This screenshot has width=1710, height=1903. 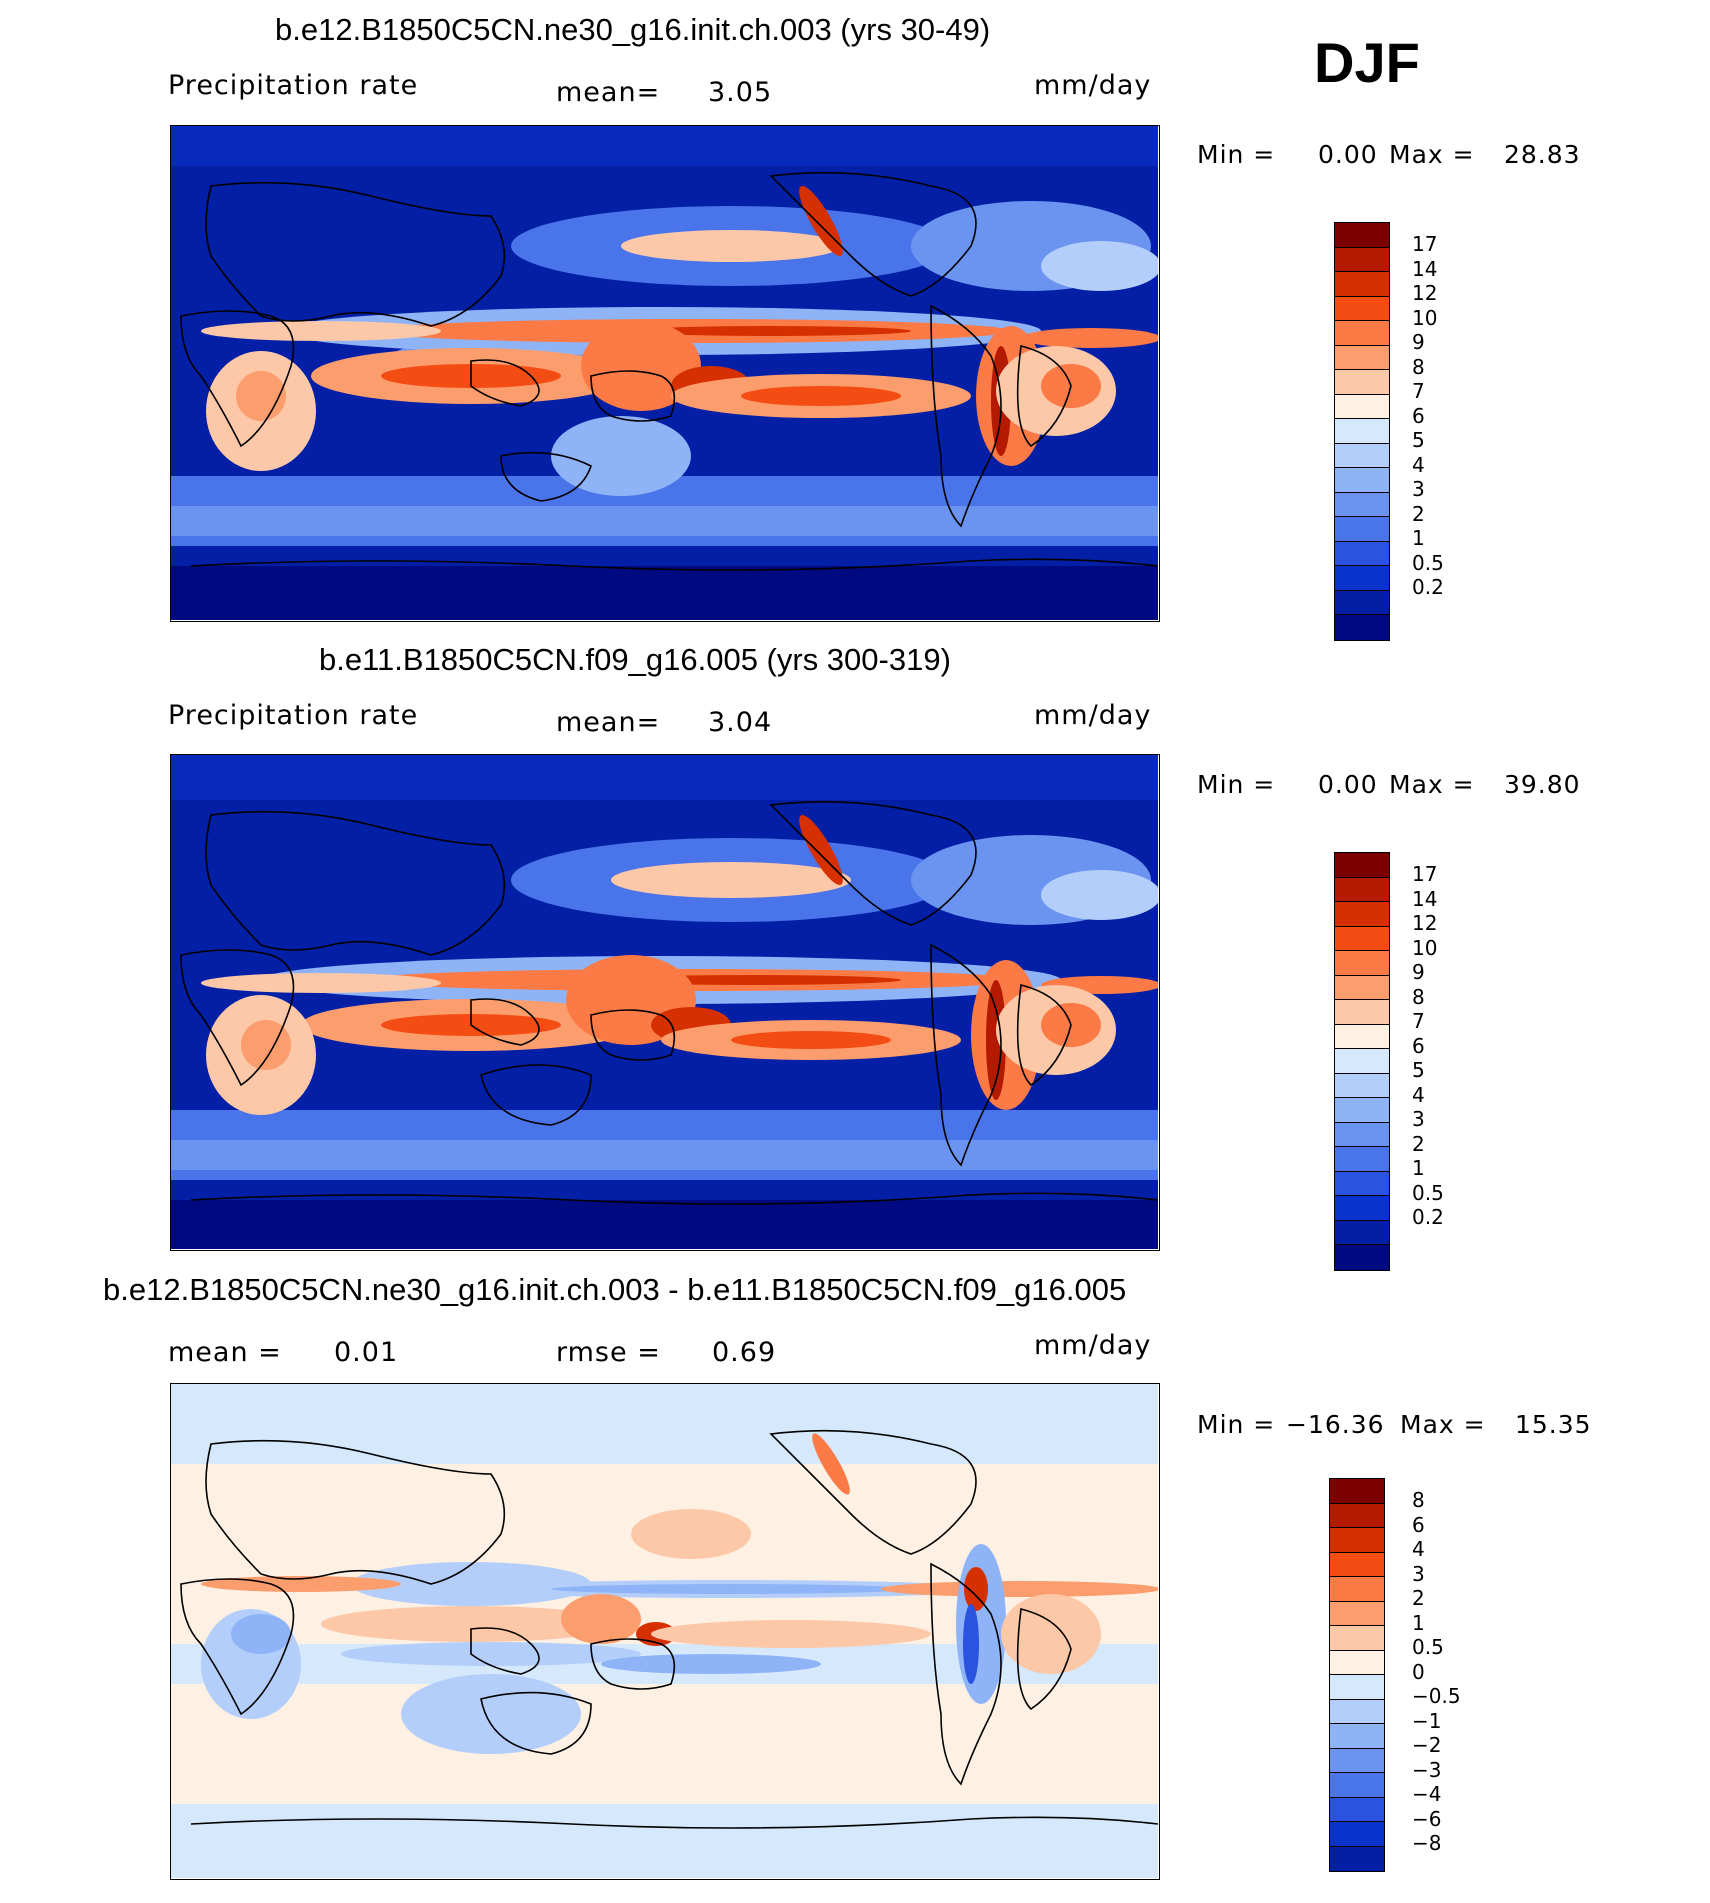 What do you see at coordinates (1418, 342) in the screenshot?
I see `colorbar-tick-label: 9` at bounding box center [1418, 342].